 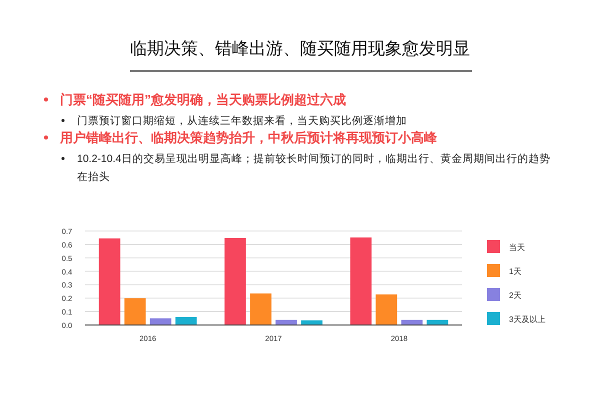 I want to click on text: 门票“随买随用”愈发明确，当天购票比例超过六成, so click(x=203, y=99).